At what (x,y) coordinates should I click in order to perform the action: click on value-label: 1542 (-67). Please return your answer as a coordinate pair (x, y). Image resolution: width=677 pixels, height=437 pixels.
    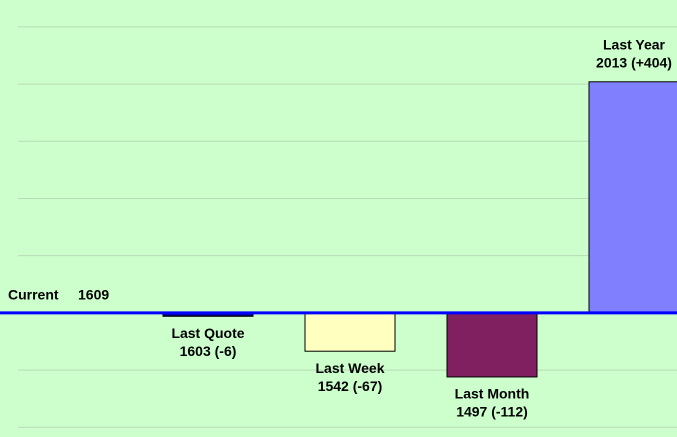
    Looking at the image, I should click on (350, 386).